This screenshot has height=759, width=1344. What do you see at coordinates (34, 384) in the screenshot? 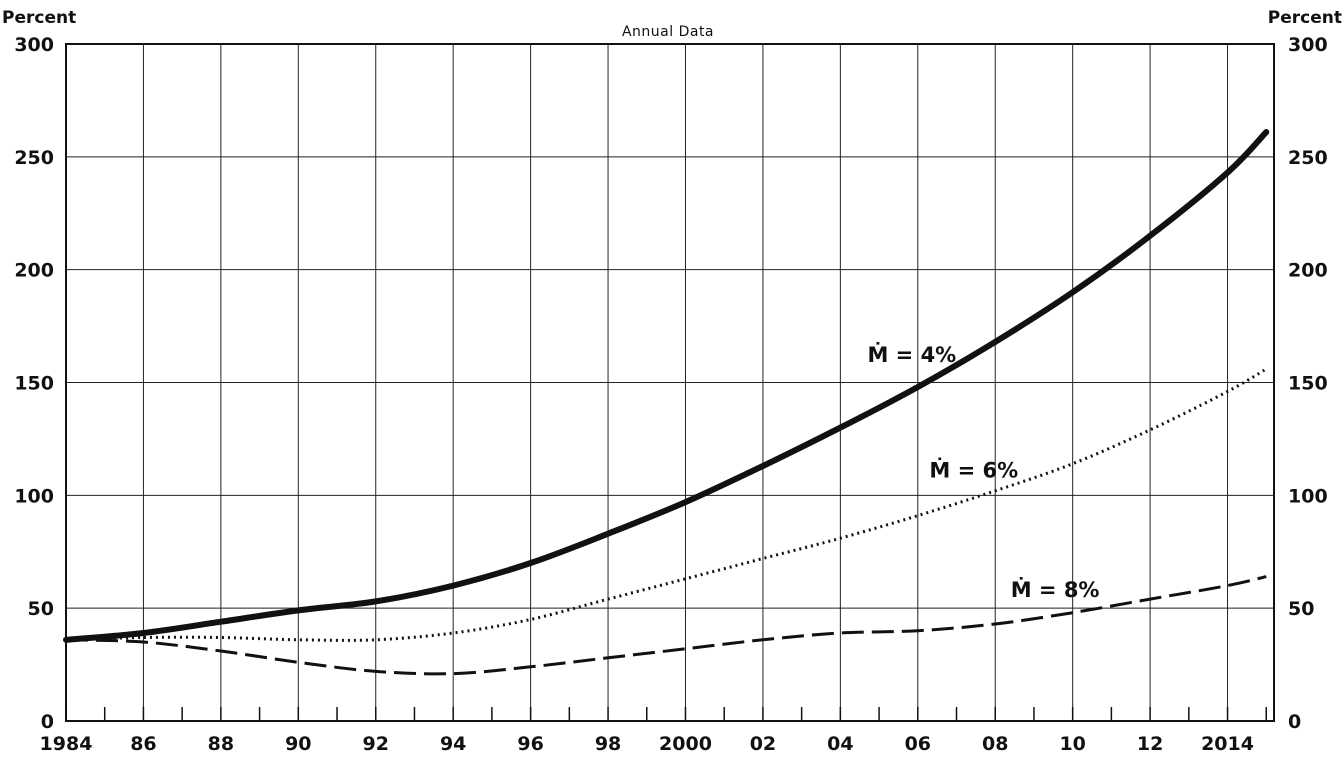
I see `y-tick-label-left: 150` at bounding box center [34, 384].